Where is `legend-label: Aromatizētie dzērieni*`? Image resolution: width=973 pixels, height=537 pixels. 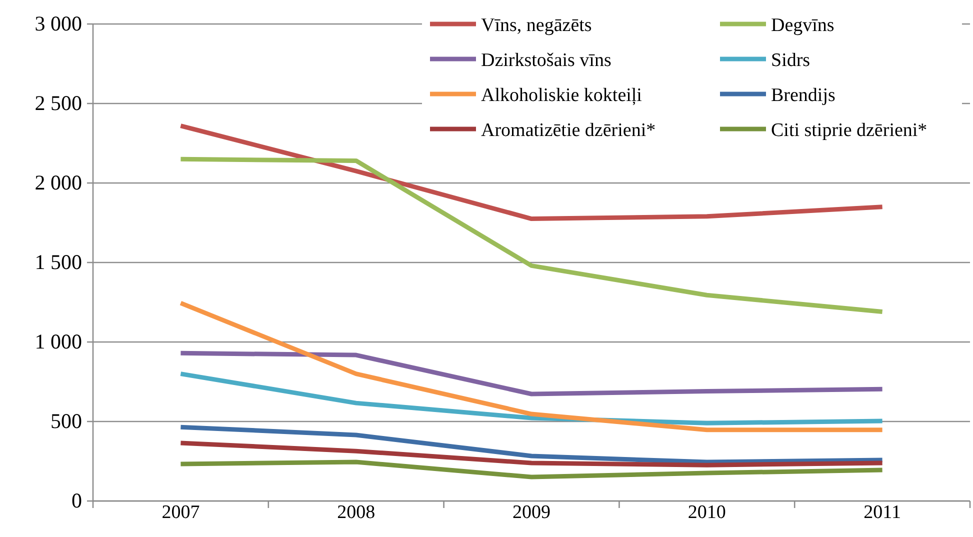 legend-label: Aromatizētie dzērieni* is located at coordinates (568, 130).